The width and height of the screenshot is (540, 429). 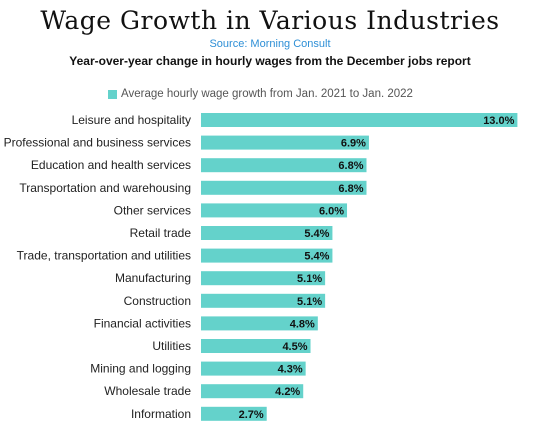 I want to click on category-label: Education and health services, so click(x=111, y=165).